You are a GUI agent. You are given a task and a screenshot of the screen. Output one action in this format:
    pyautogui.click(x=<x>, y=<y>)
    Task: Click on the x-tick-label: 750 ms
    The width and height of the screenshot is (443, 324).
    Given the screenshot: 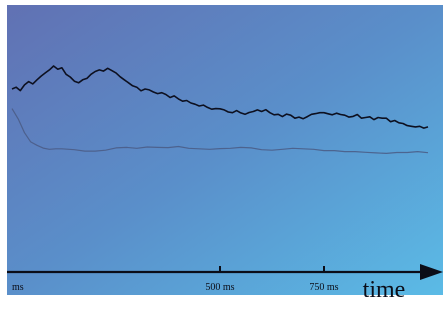 What is the action you would take?
    pyautogui.click(x=323, y=287)
    